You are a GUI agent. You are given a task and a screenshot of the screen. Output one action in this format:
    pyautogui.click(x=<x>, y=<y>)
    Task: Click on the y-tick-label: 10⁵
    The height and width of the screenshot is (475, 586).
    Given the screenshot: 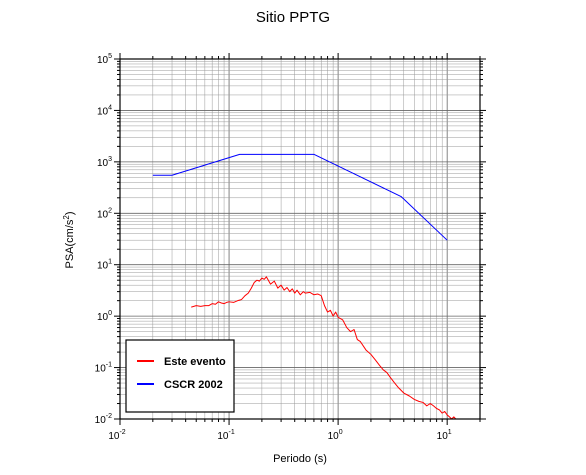 What is the action you would take?
    pyautogui.click(x=104, y=59)
    